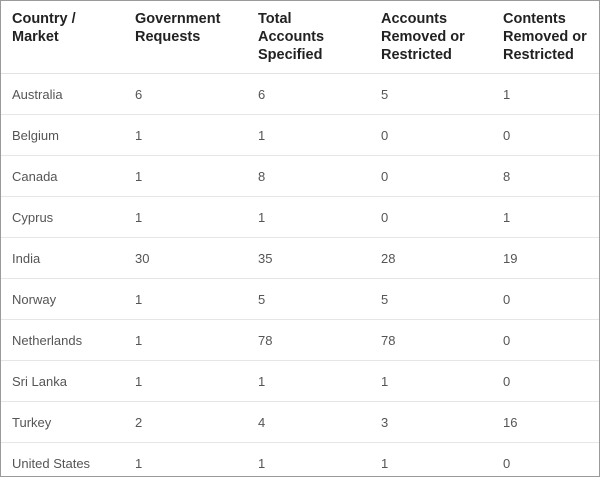 This screenshot has width=600, height=477. I want to click on header-line: Total, so click(275, 19).